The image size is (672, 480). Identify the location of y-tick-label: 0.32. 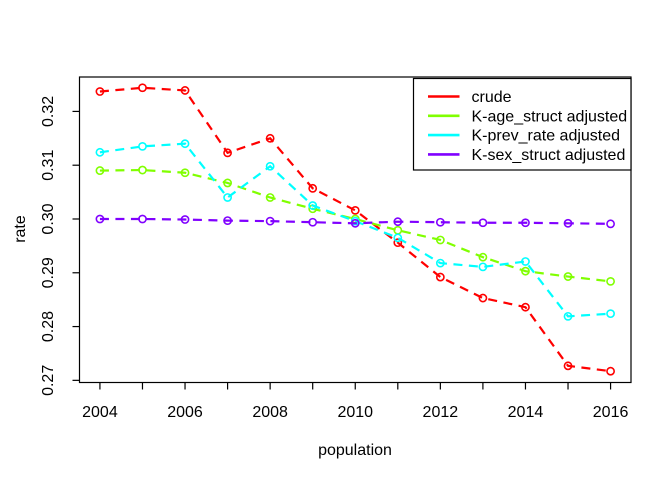
(48, 111).